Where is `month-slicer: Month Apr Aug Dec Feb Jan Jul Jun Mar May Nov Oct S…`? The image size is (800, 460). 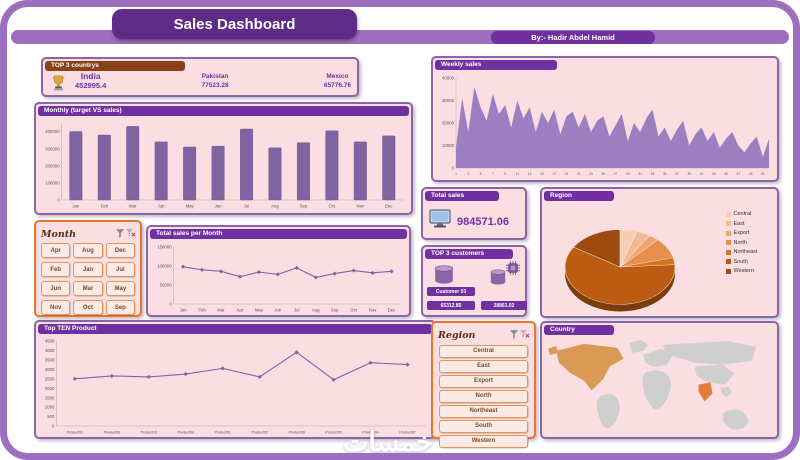
month-slicer: Month Apr Aug Dec Feb Jan Jul Jun Mar May Nov Oct S… is located at coordinates (88, 268).